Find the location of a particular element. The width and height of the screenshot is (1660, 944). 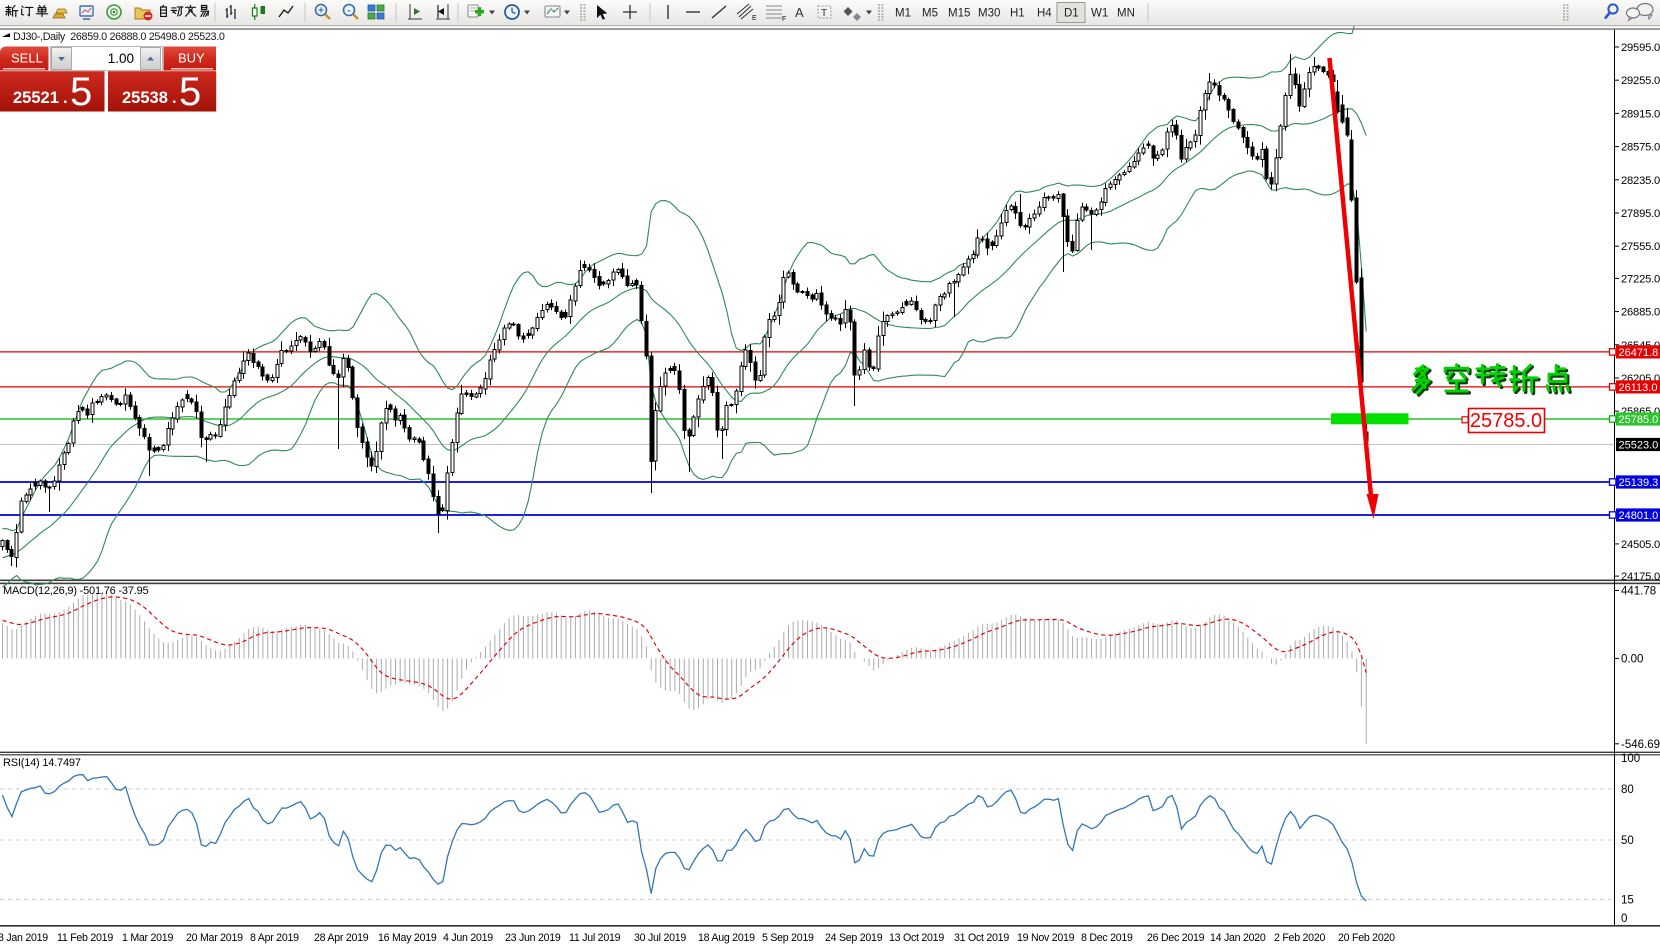

svg-text: 8 Dec 2019 is located at coordinates (1107, 938).